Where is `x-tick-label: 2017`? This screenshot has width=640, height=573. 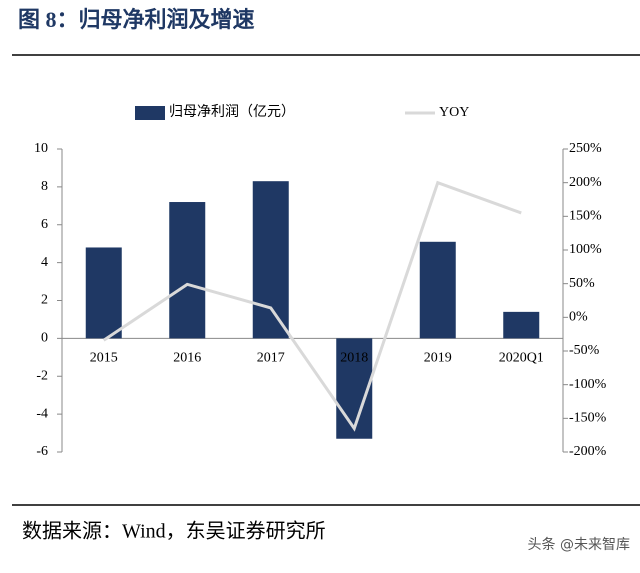
x-tick-label: 2017 is located at coordinates (271, 358).